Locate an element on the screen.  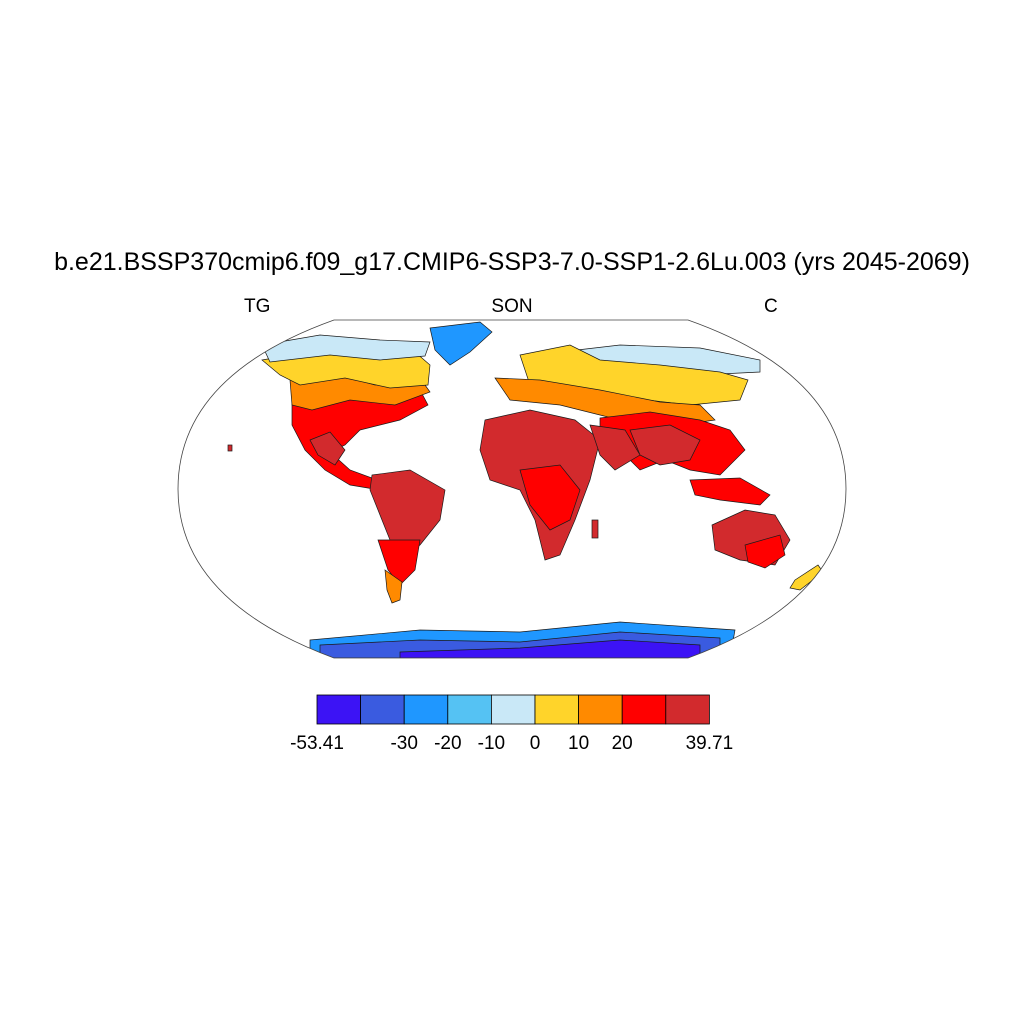
south-america-orange is located at coordinates (393, 586).